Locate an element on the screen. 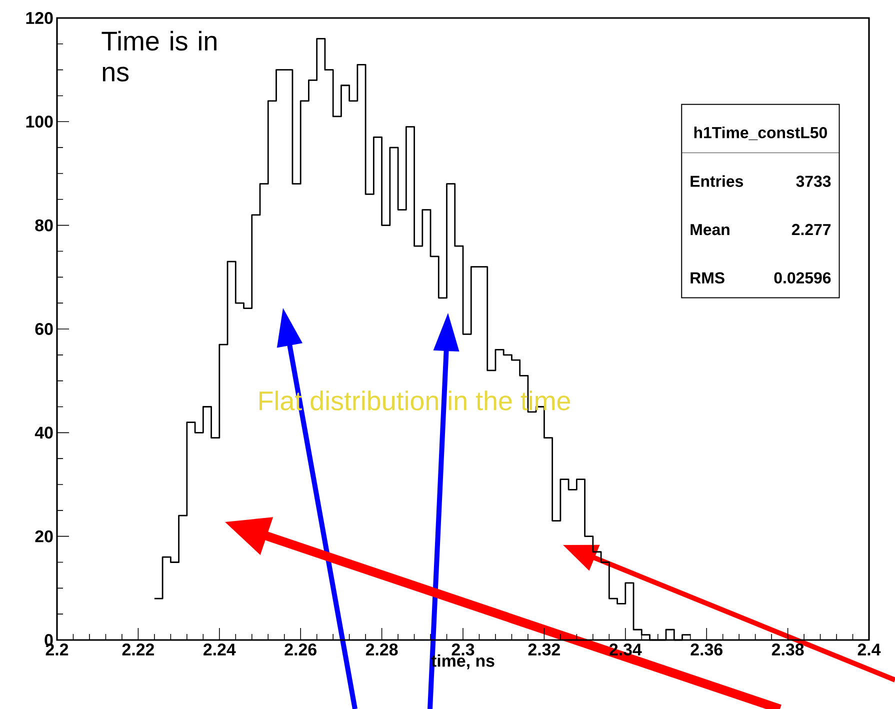  x-tick-label: 2.28 is located at coordinates (382, 650).